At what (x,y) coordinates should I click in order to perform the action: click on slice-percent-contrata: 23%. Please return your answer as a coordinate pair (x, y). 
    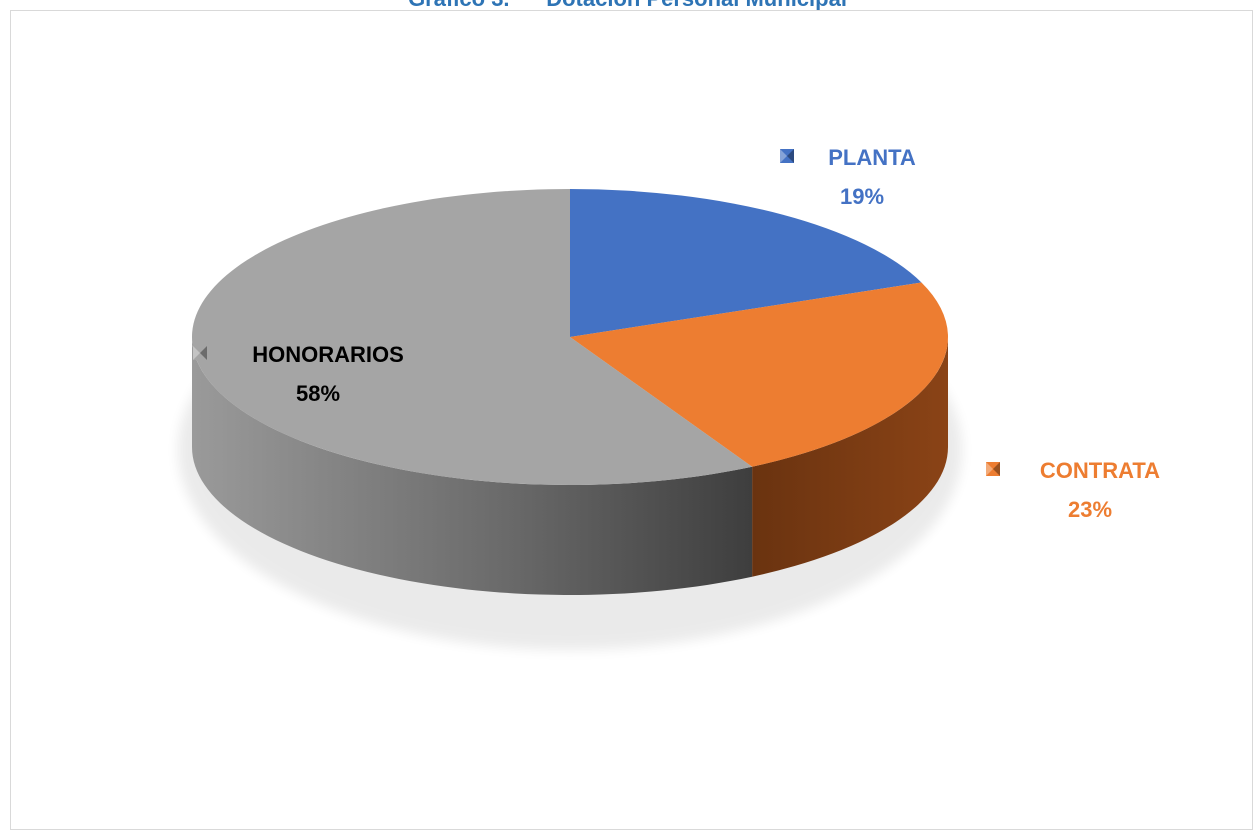
    Looking at the image, I should click on (1090, 509).